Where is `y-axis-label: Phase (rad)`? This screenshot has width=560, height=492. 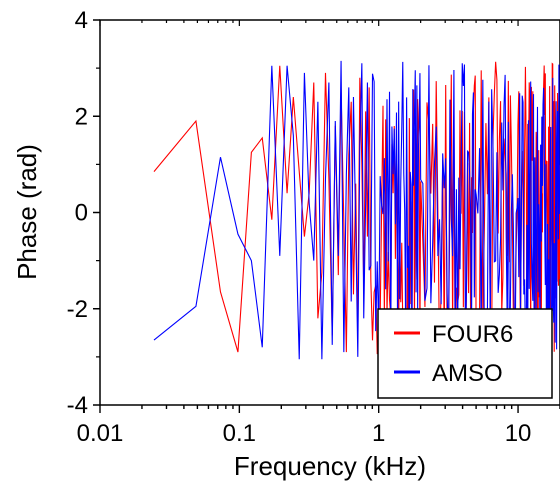 y-axis-label: Phase (rad) is located at coordinates (27, 212).